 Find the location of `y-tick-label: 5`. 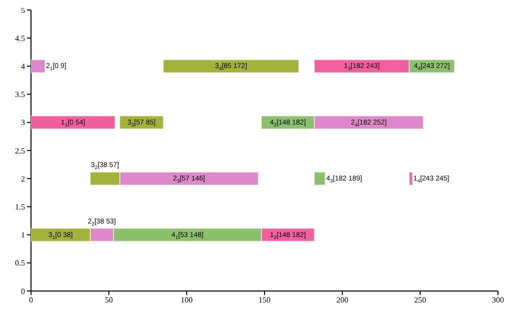

y-tick-label: 5 is located at coordinates (23, 10).